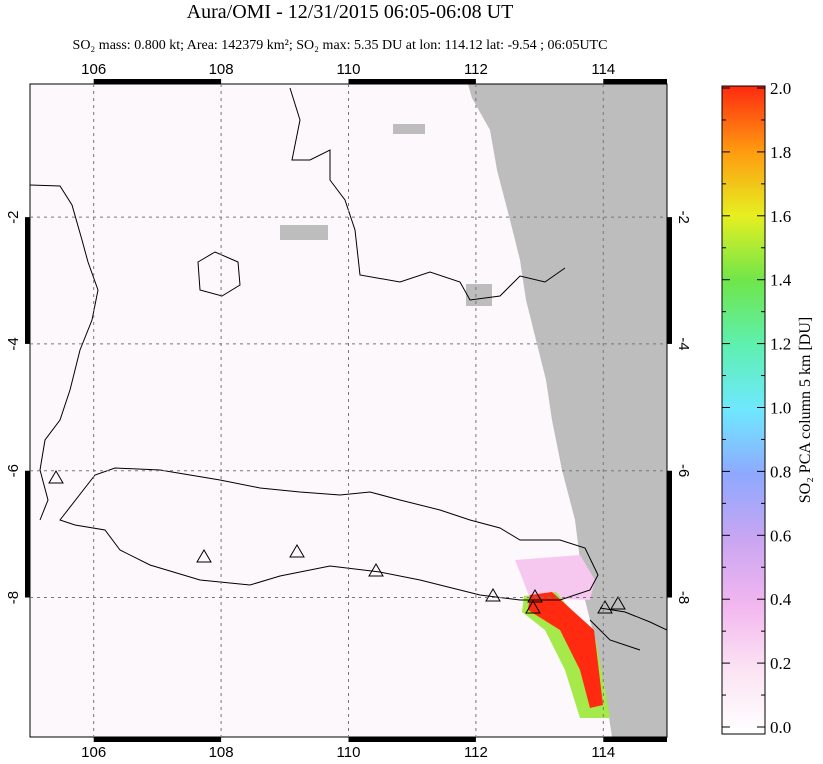 This screenshot has width=823, height=764. I want to click on colorbar-tick-label: 2.0, so click(780, 88).